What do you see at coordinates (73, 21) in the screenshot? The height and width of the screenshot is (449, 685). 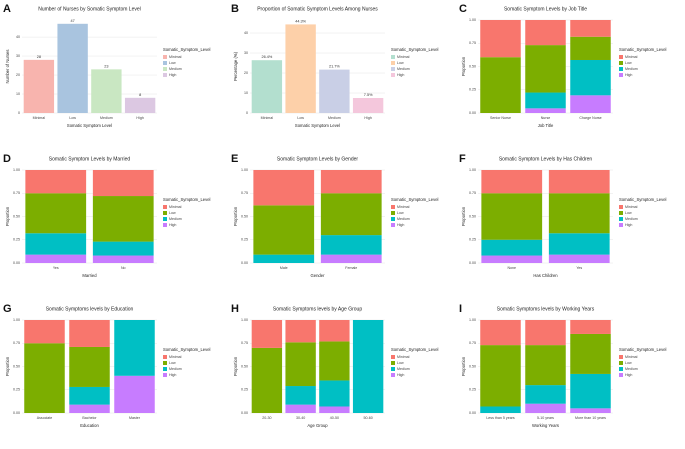 I see `data-label: 47` at bounding box center [73, 21].